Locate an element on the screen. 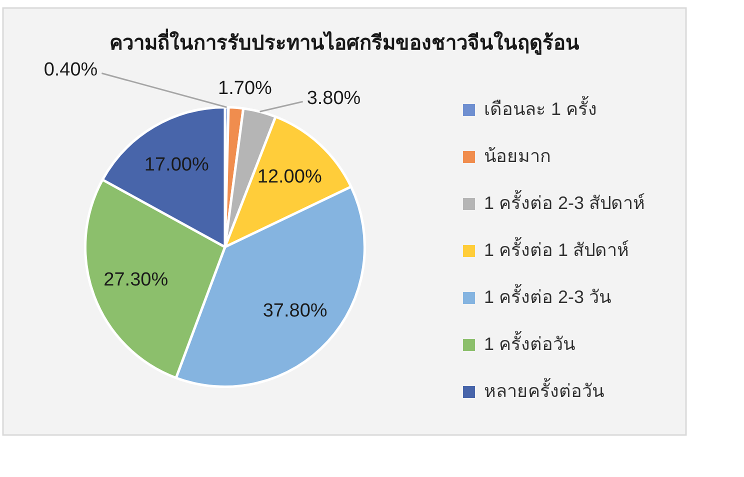 Image resolution: width=744 pixels, height=477 pixels. data-label: 17.00% is located at coordinates (176, 165).